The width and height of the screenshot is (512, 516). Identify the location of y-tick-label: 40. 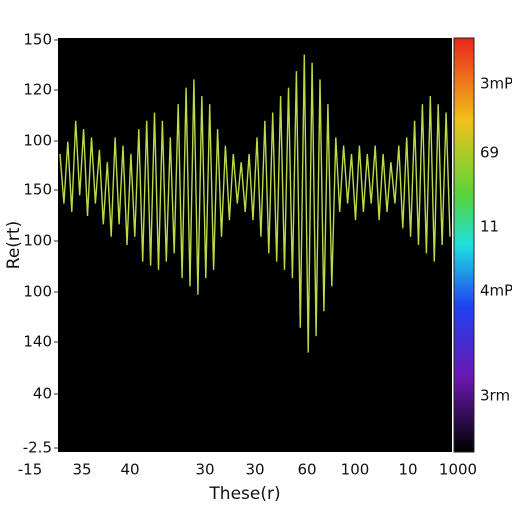
(42, 394).